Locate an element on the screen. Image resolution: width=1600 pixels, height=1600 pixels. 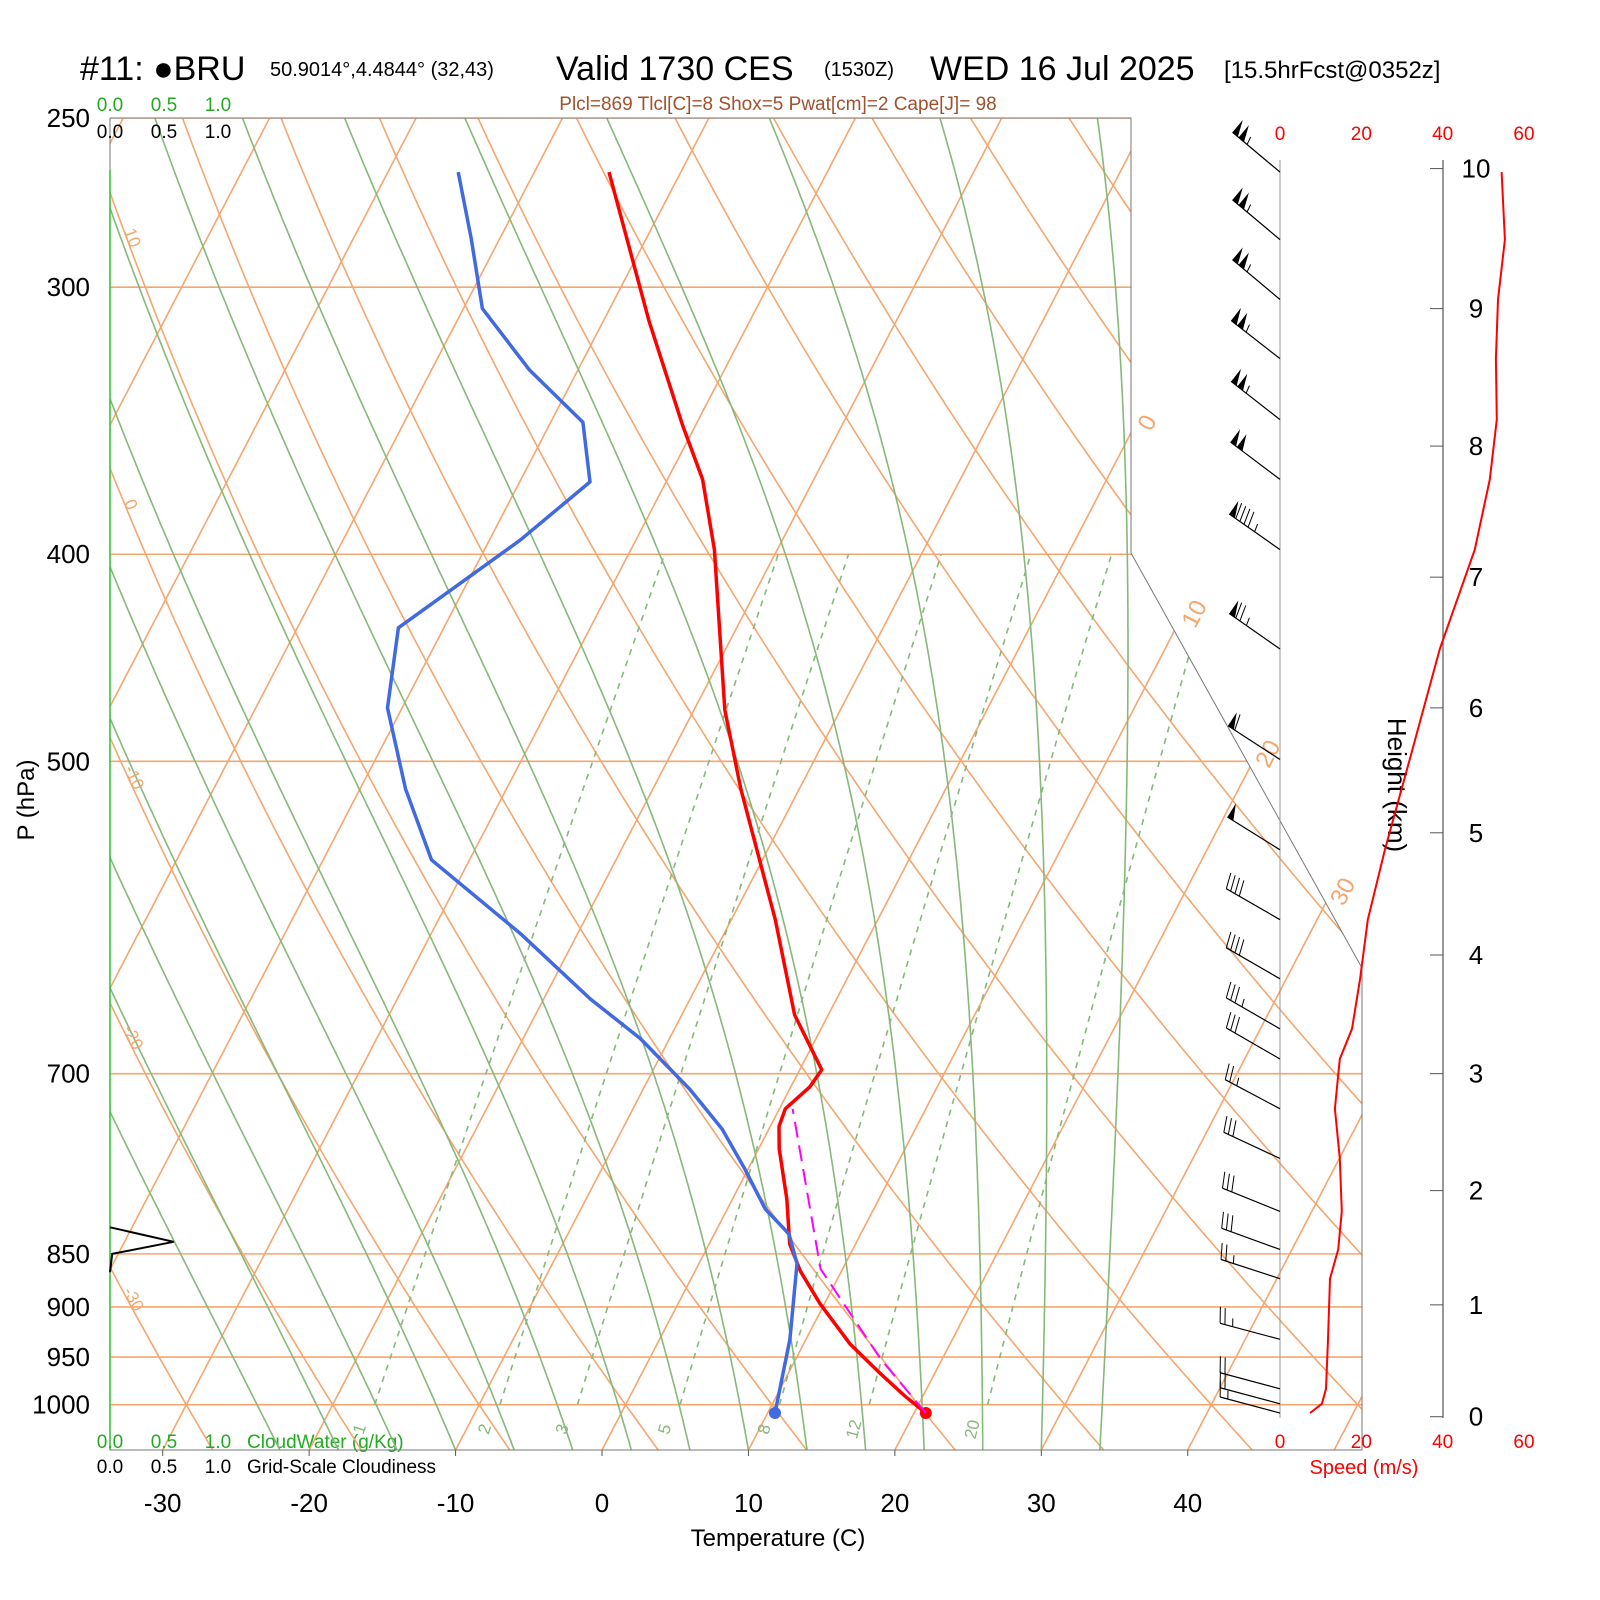
y-tick-label: 1000 is located at coordinates (61, 1405).